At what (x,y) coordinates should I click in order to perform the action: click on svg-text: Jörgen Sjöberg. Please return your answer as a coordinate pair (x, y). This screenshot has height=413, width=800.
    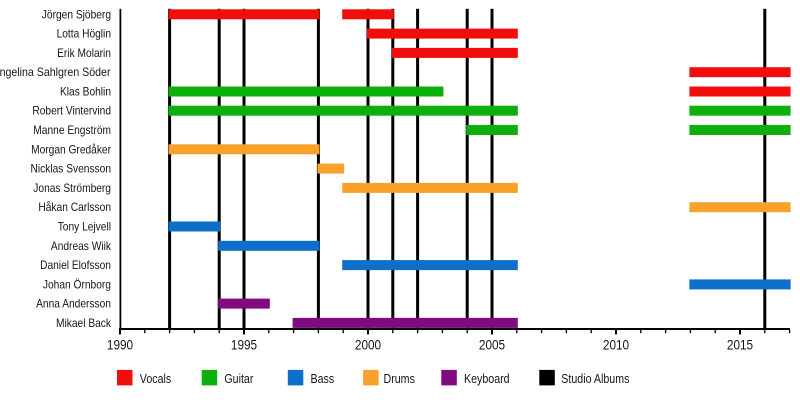
    Looking at the image, I should click on (76, 14).